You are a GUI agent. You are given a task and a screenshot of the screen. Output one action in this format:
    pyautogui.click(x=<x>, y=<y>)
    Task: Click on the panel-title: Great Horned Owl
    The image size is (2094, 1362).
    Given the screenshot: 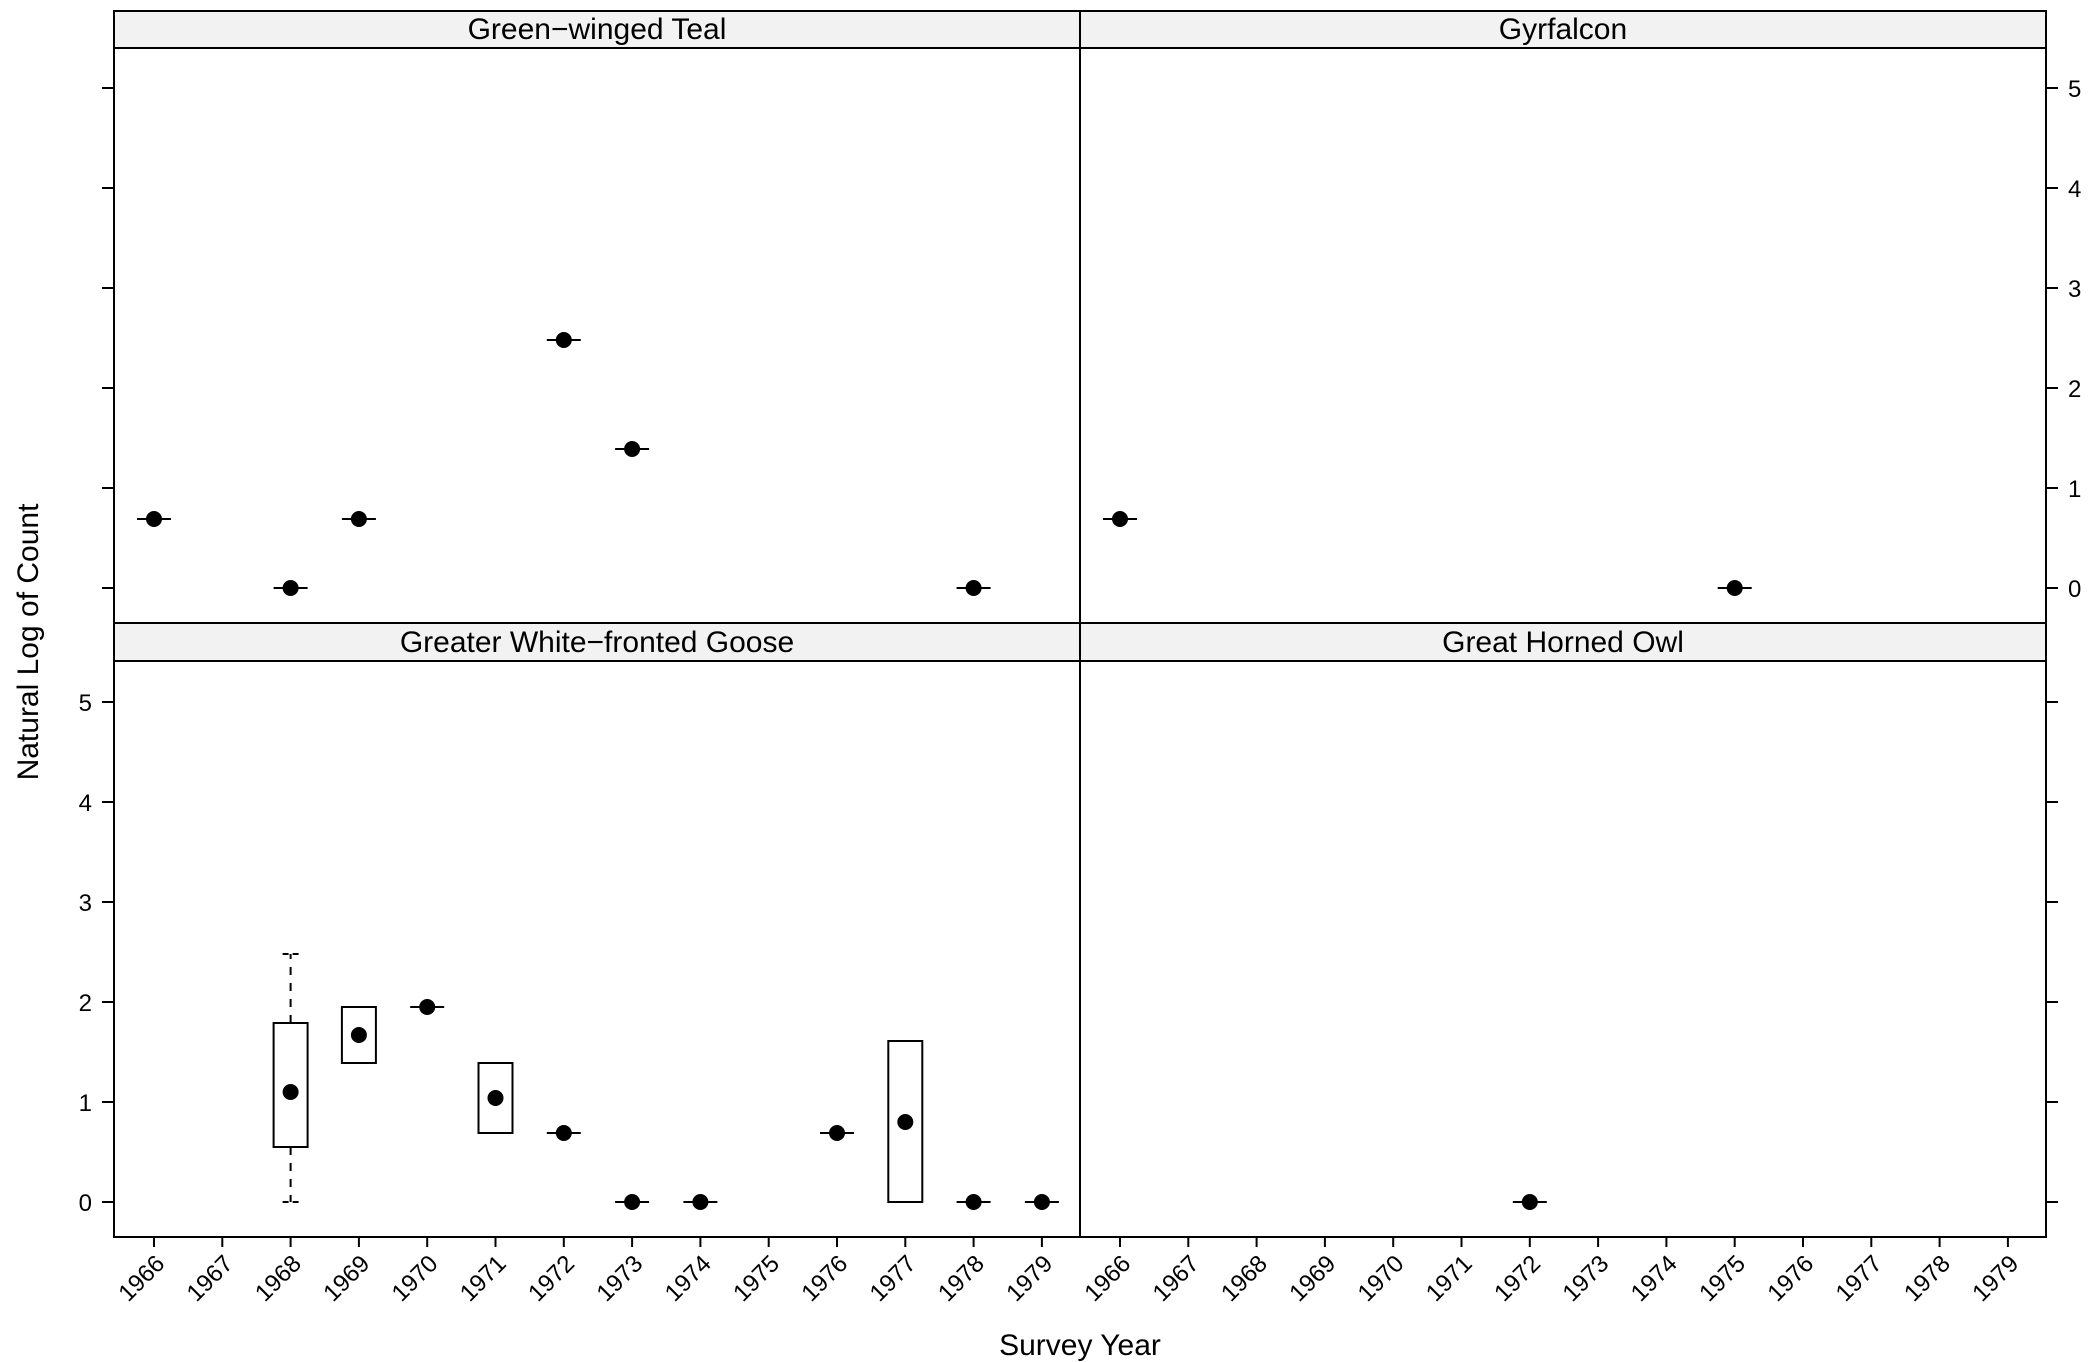 What is the action you would take?
    pyautogui.click(x=1563, y=642)
    